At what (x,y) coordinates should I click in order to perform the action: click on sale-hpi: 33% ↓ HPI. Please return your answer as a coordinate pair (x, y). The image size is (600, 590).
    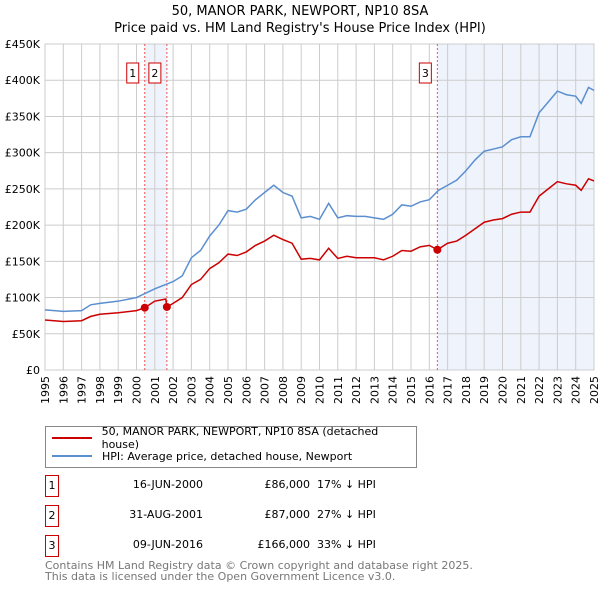
    Looking at the image, I should click on (346, 544).